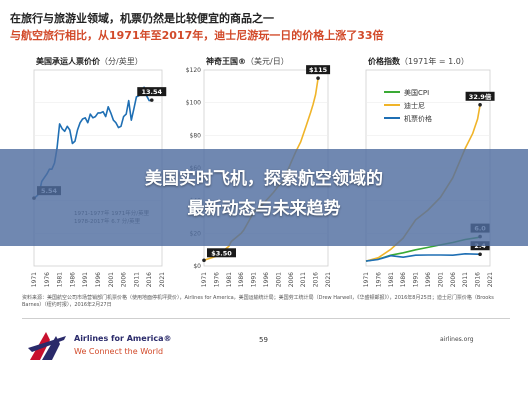 Image resolution: width=528 pixels, height=400 pixels. What do you see at coordinates (193, 70) in the screenshot?
I see `chart2-y-tick-label: $120` at bounding box center [193, 70].